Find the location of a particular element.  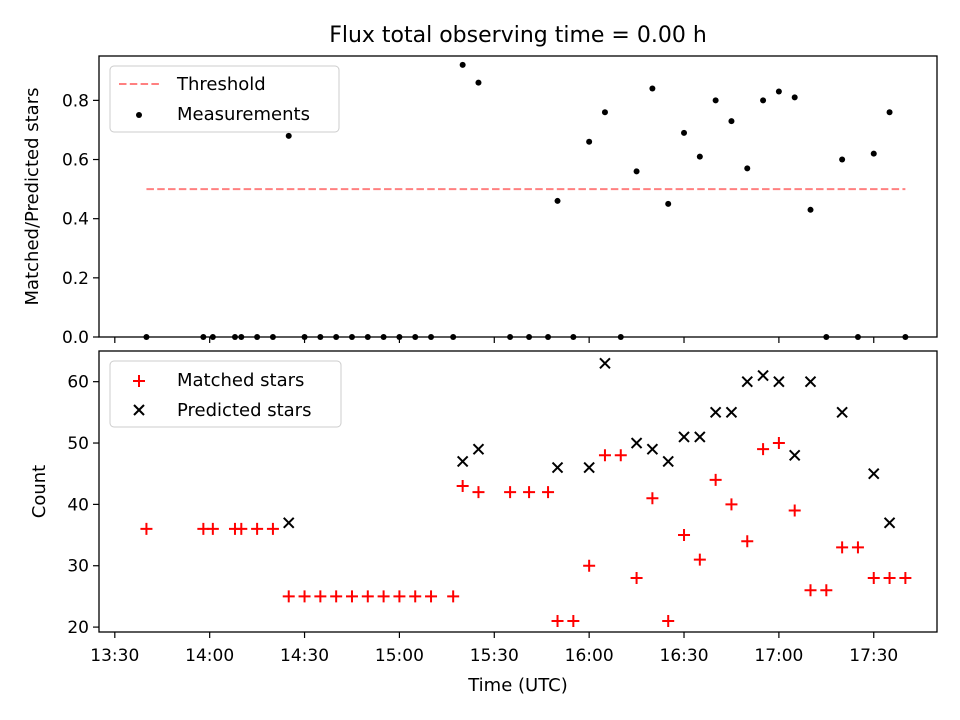

count-xtick-label: 15:00 is located at coordinates (399, 656).